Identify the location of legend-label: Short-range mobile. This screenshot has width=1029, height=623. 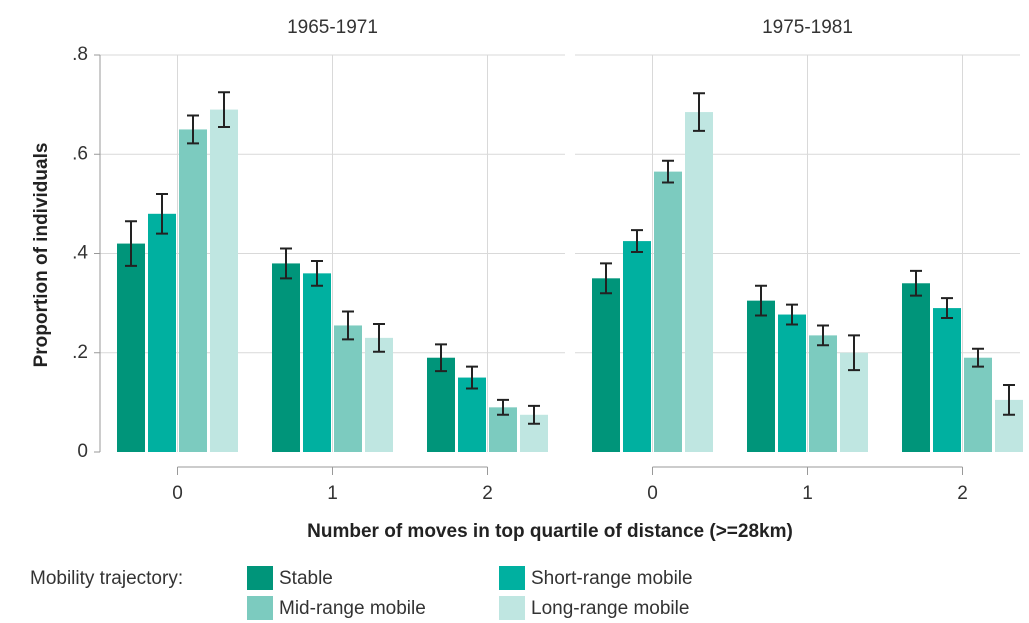
(612, 578).